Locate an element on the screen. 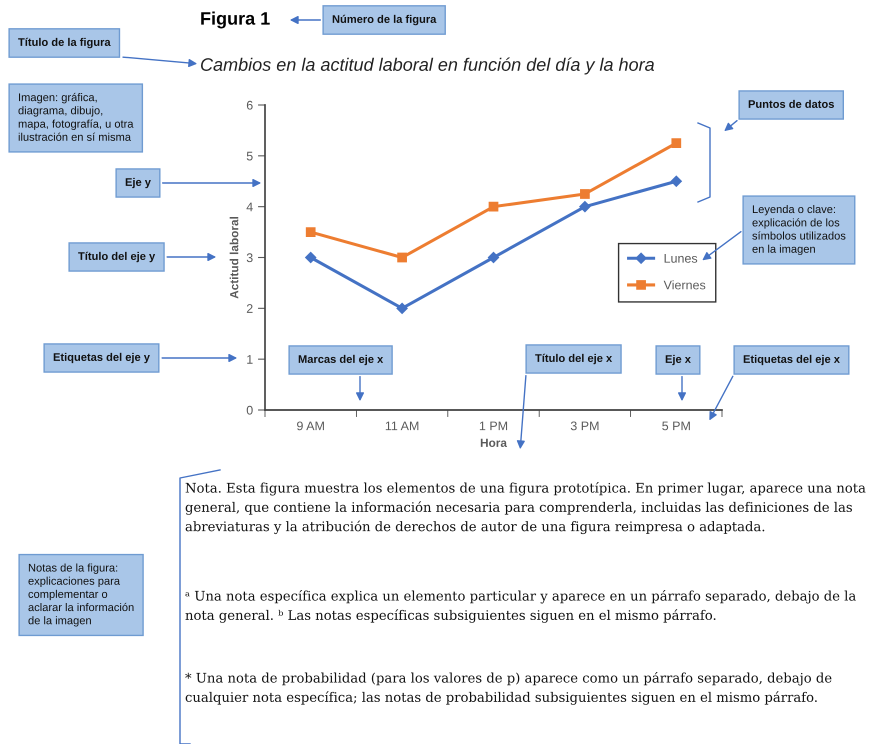 This screenshot has width=882, height=744. y-tick-label: 3 is located at coordinates (249, 257).